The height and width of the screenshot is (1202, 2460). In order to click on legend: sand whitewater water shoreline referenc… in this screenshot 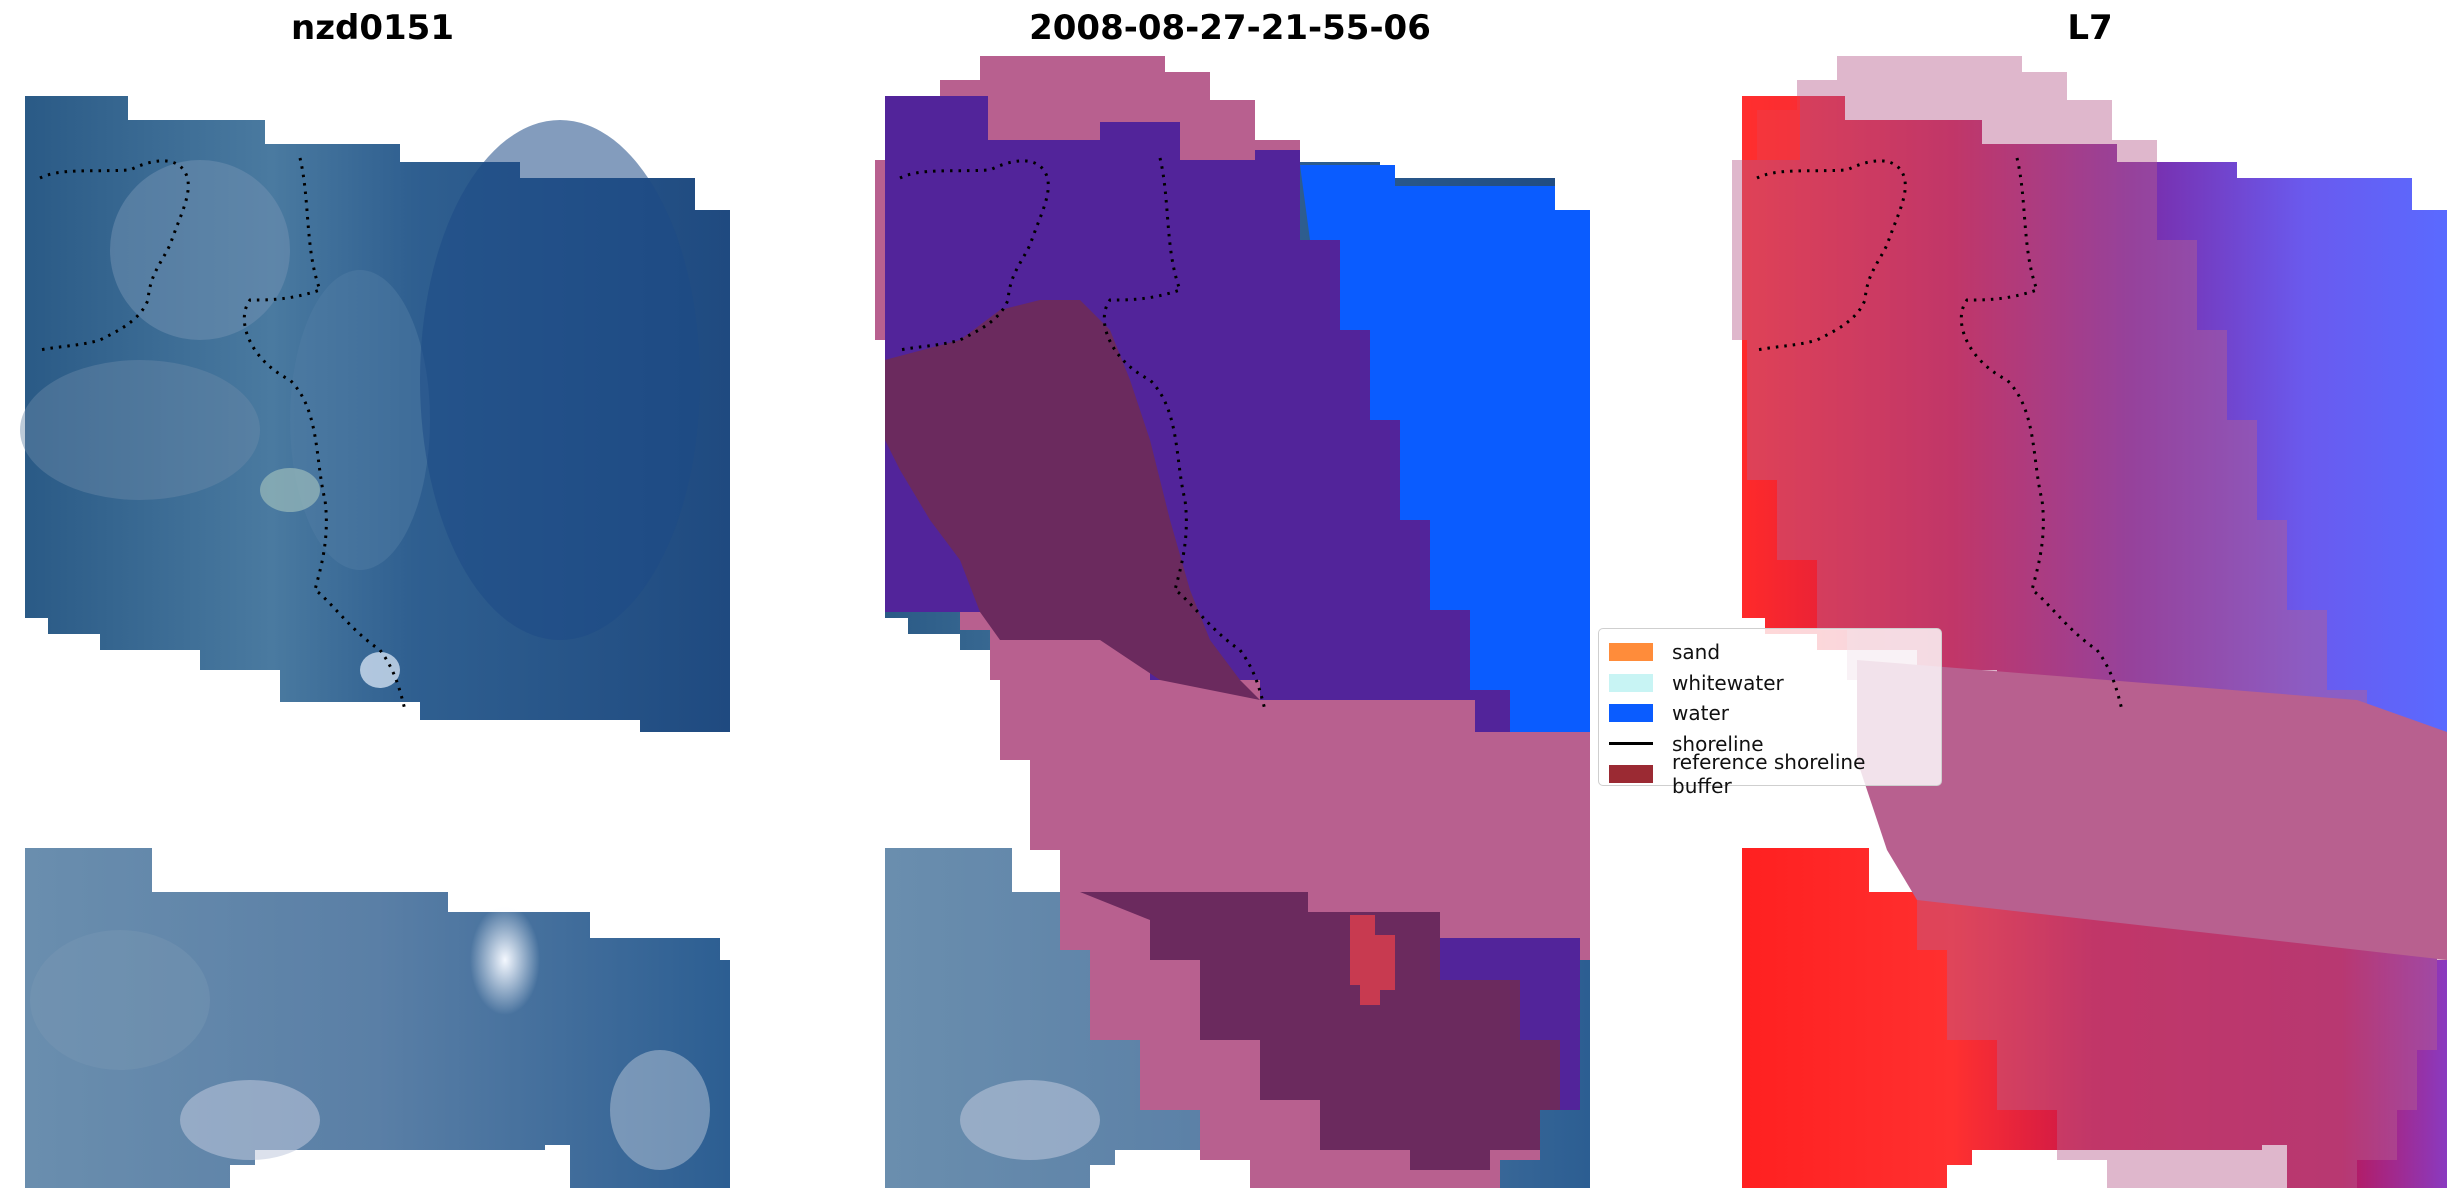, I will do `click(1770, 713)`.